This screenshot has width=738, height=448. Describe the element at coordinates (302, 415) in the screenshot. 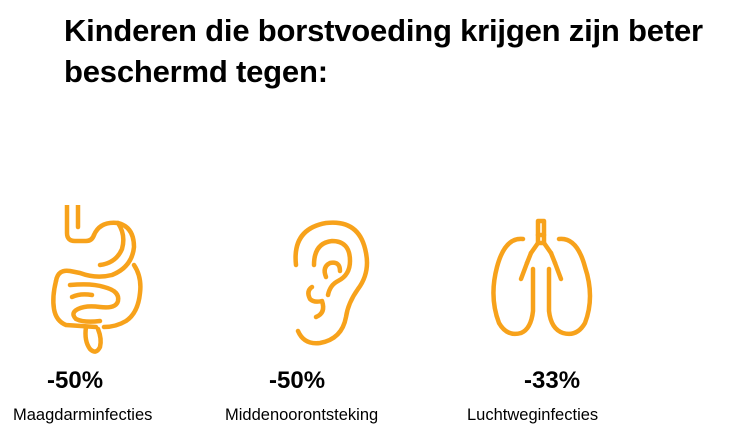

I see `stat-label: Middenoorontsteking` at that location.